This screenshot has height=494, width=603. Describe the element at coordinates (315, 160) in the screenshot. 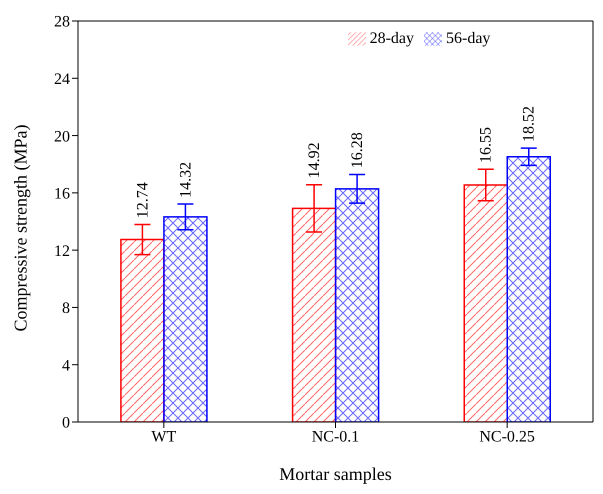

I see `data-label: 14.92` at that location.